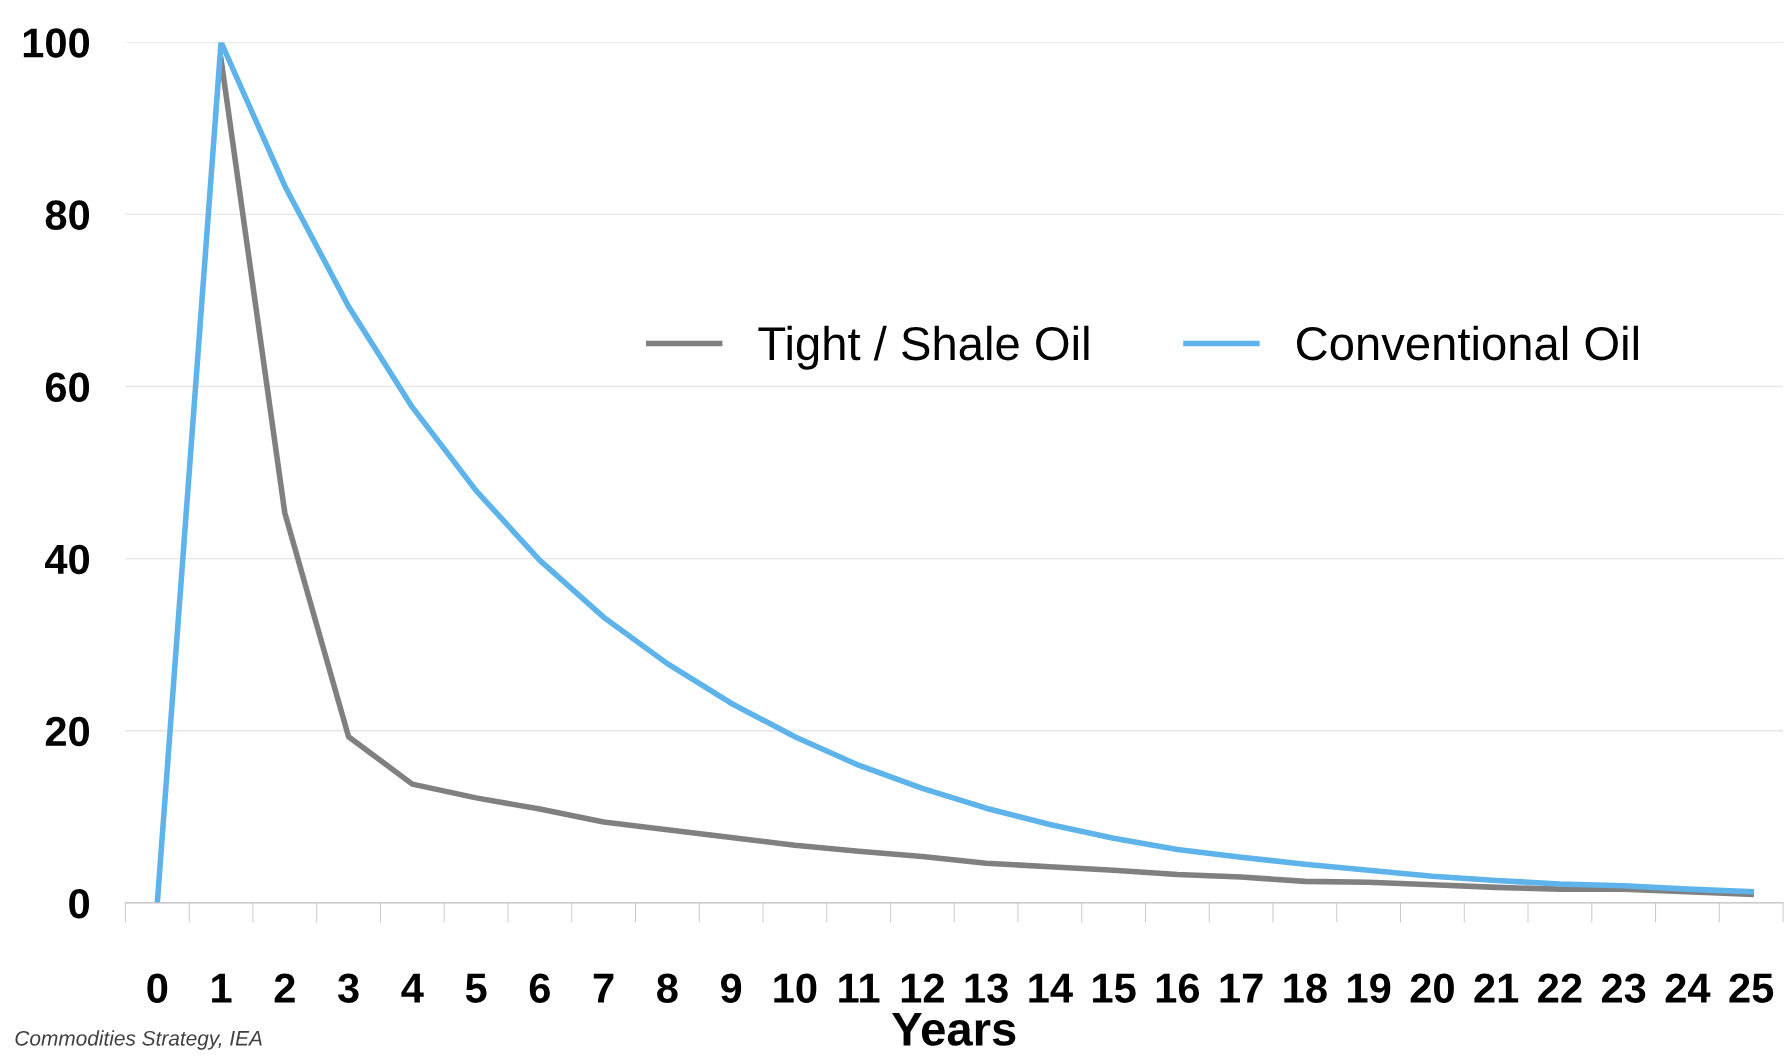 This screenshot has height=1056, width=1792. I want to click on x-tick-label: 18, so click(1305, 988).